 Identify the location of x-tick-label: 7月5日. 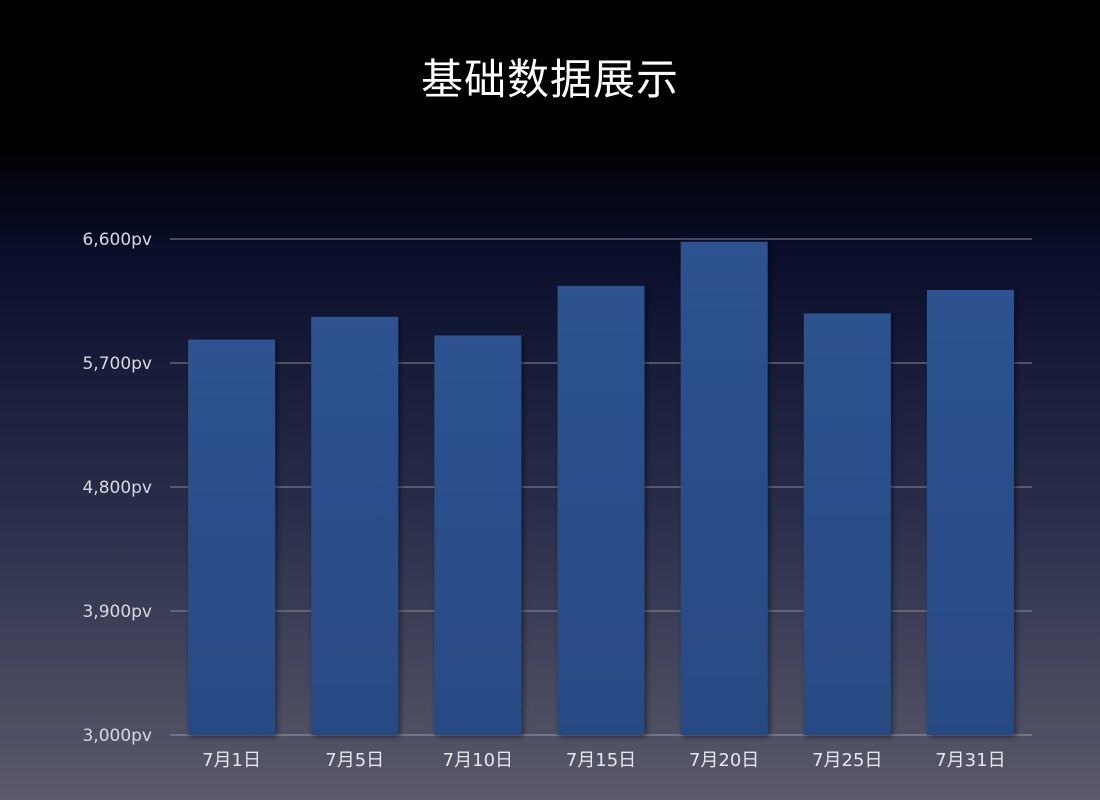
(354, 760).